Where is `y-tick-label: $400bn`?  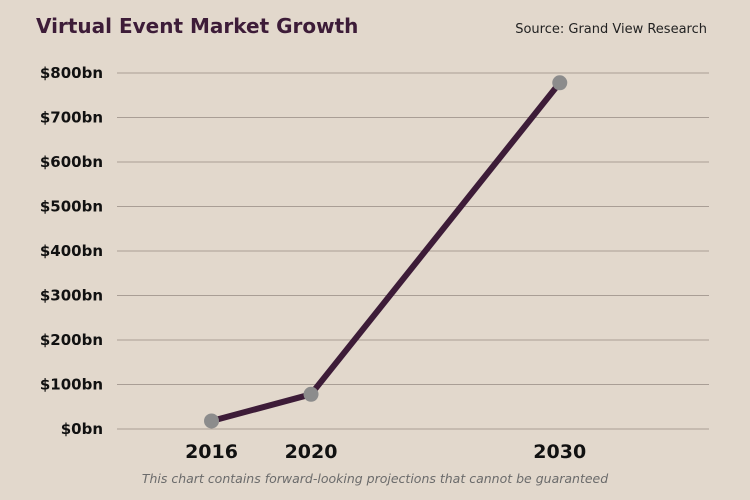 y-tick-label: $400bn is located at coordinates (71, 251).